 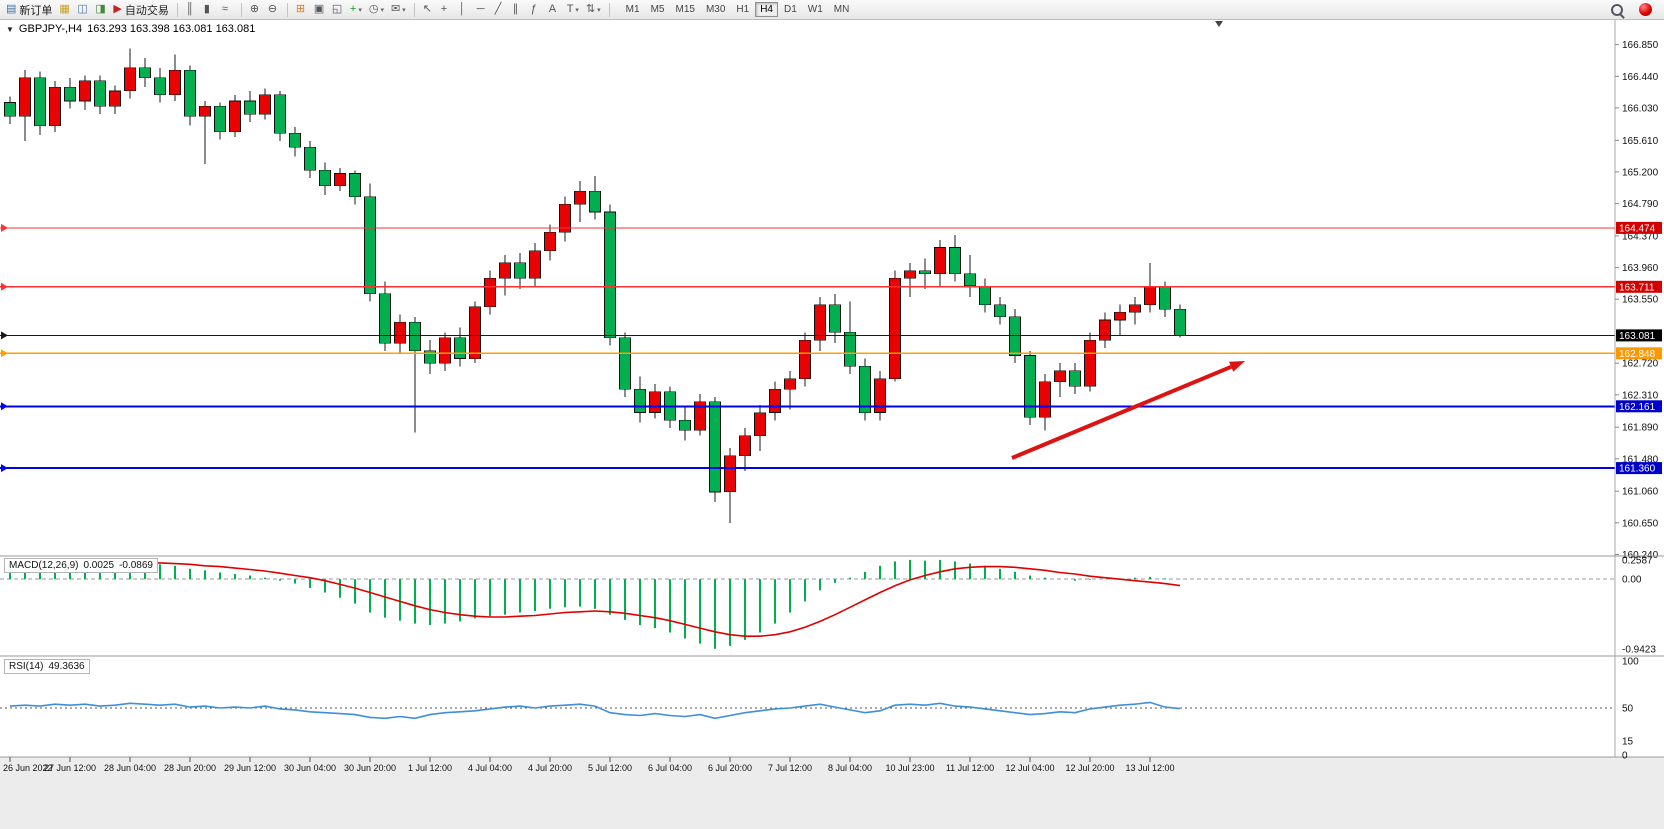 What do you see at coordinates (1029, 768) in the screenshot?
I see `time-axis-label: 12 Jul 04:00` at bounding box center [1029, 768].